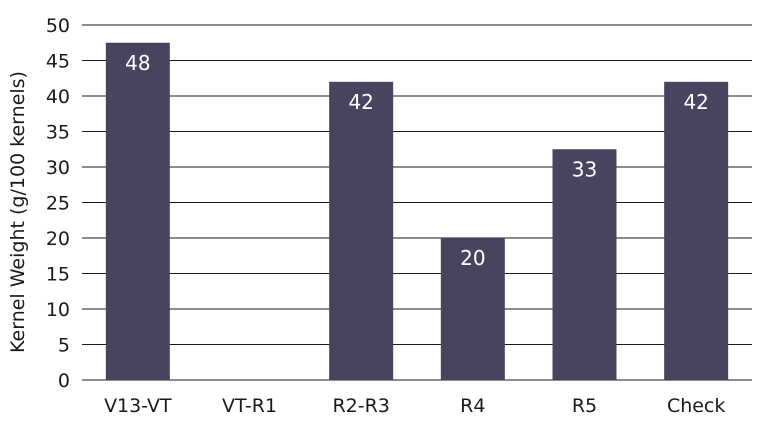  What do you see at coordinates (137, 63) in the screenshot?
I see `bar-value-label: 48` at bounding box center [137, 63].